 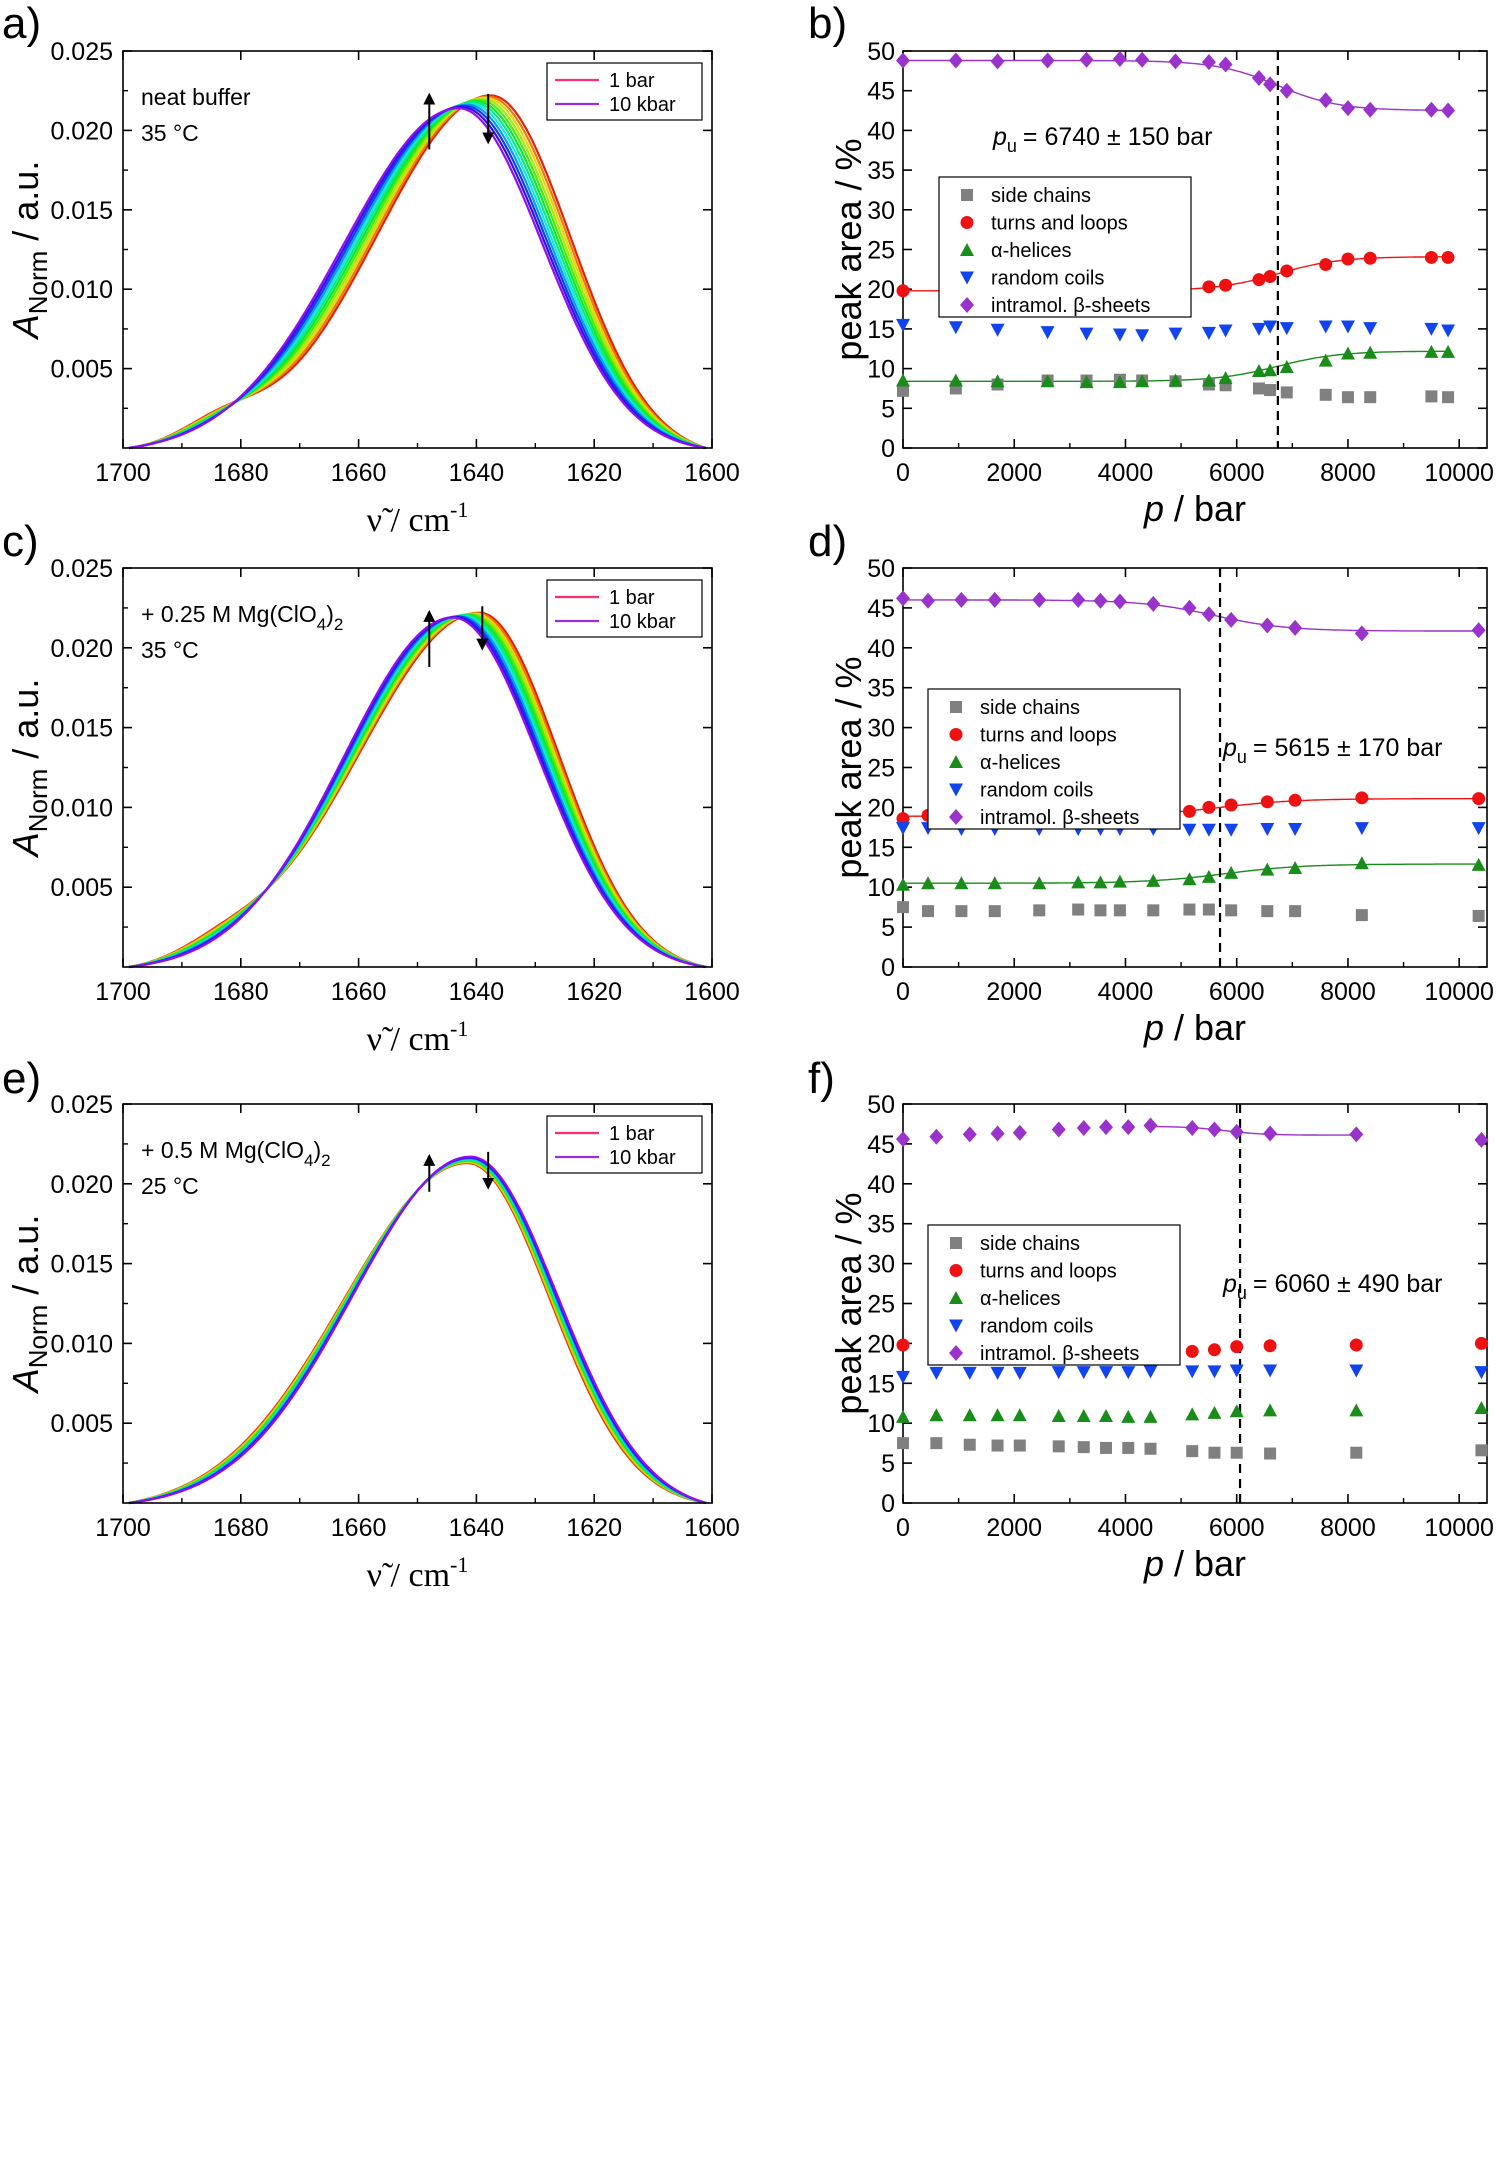 I want to click on panel-label: d), so click(x=827, y=541).